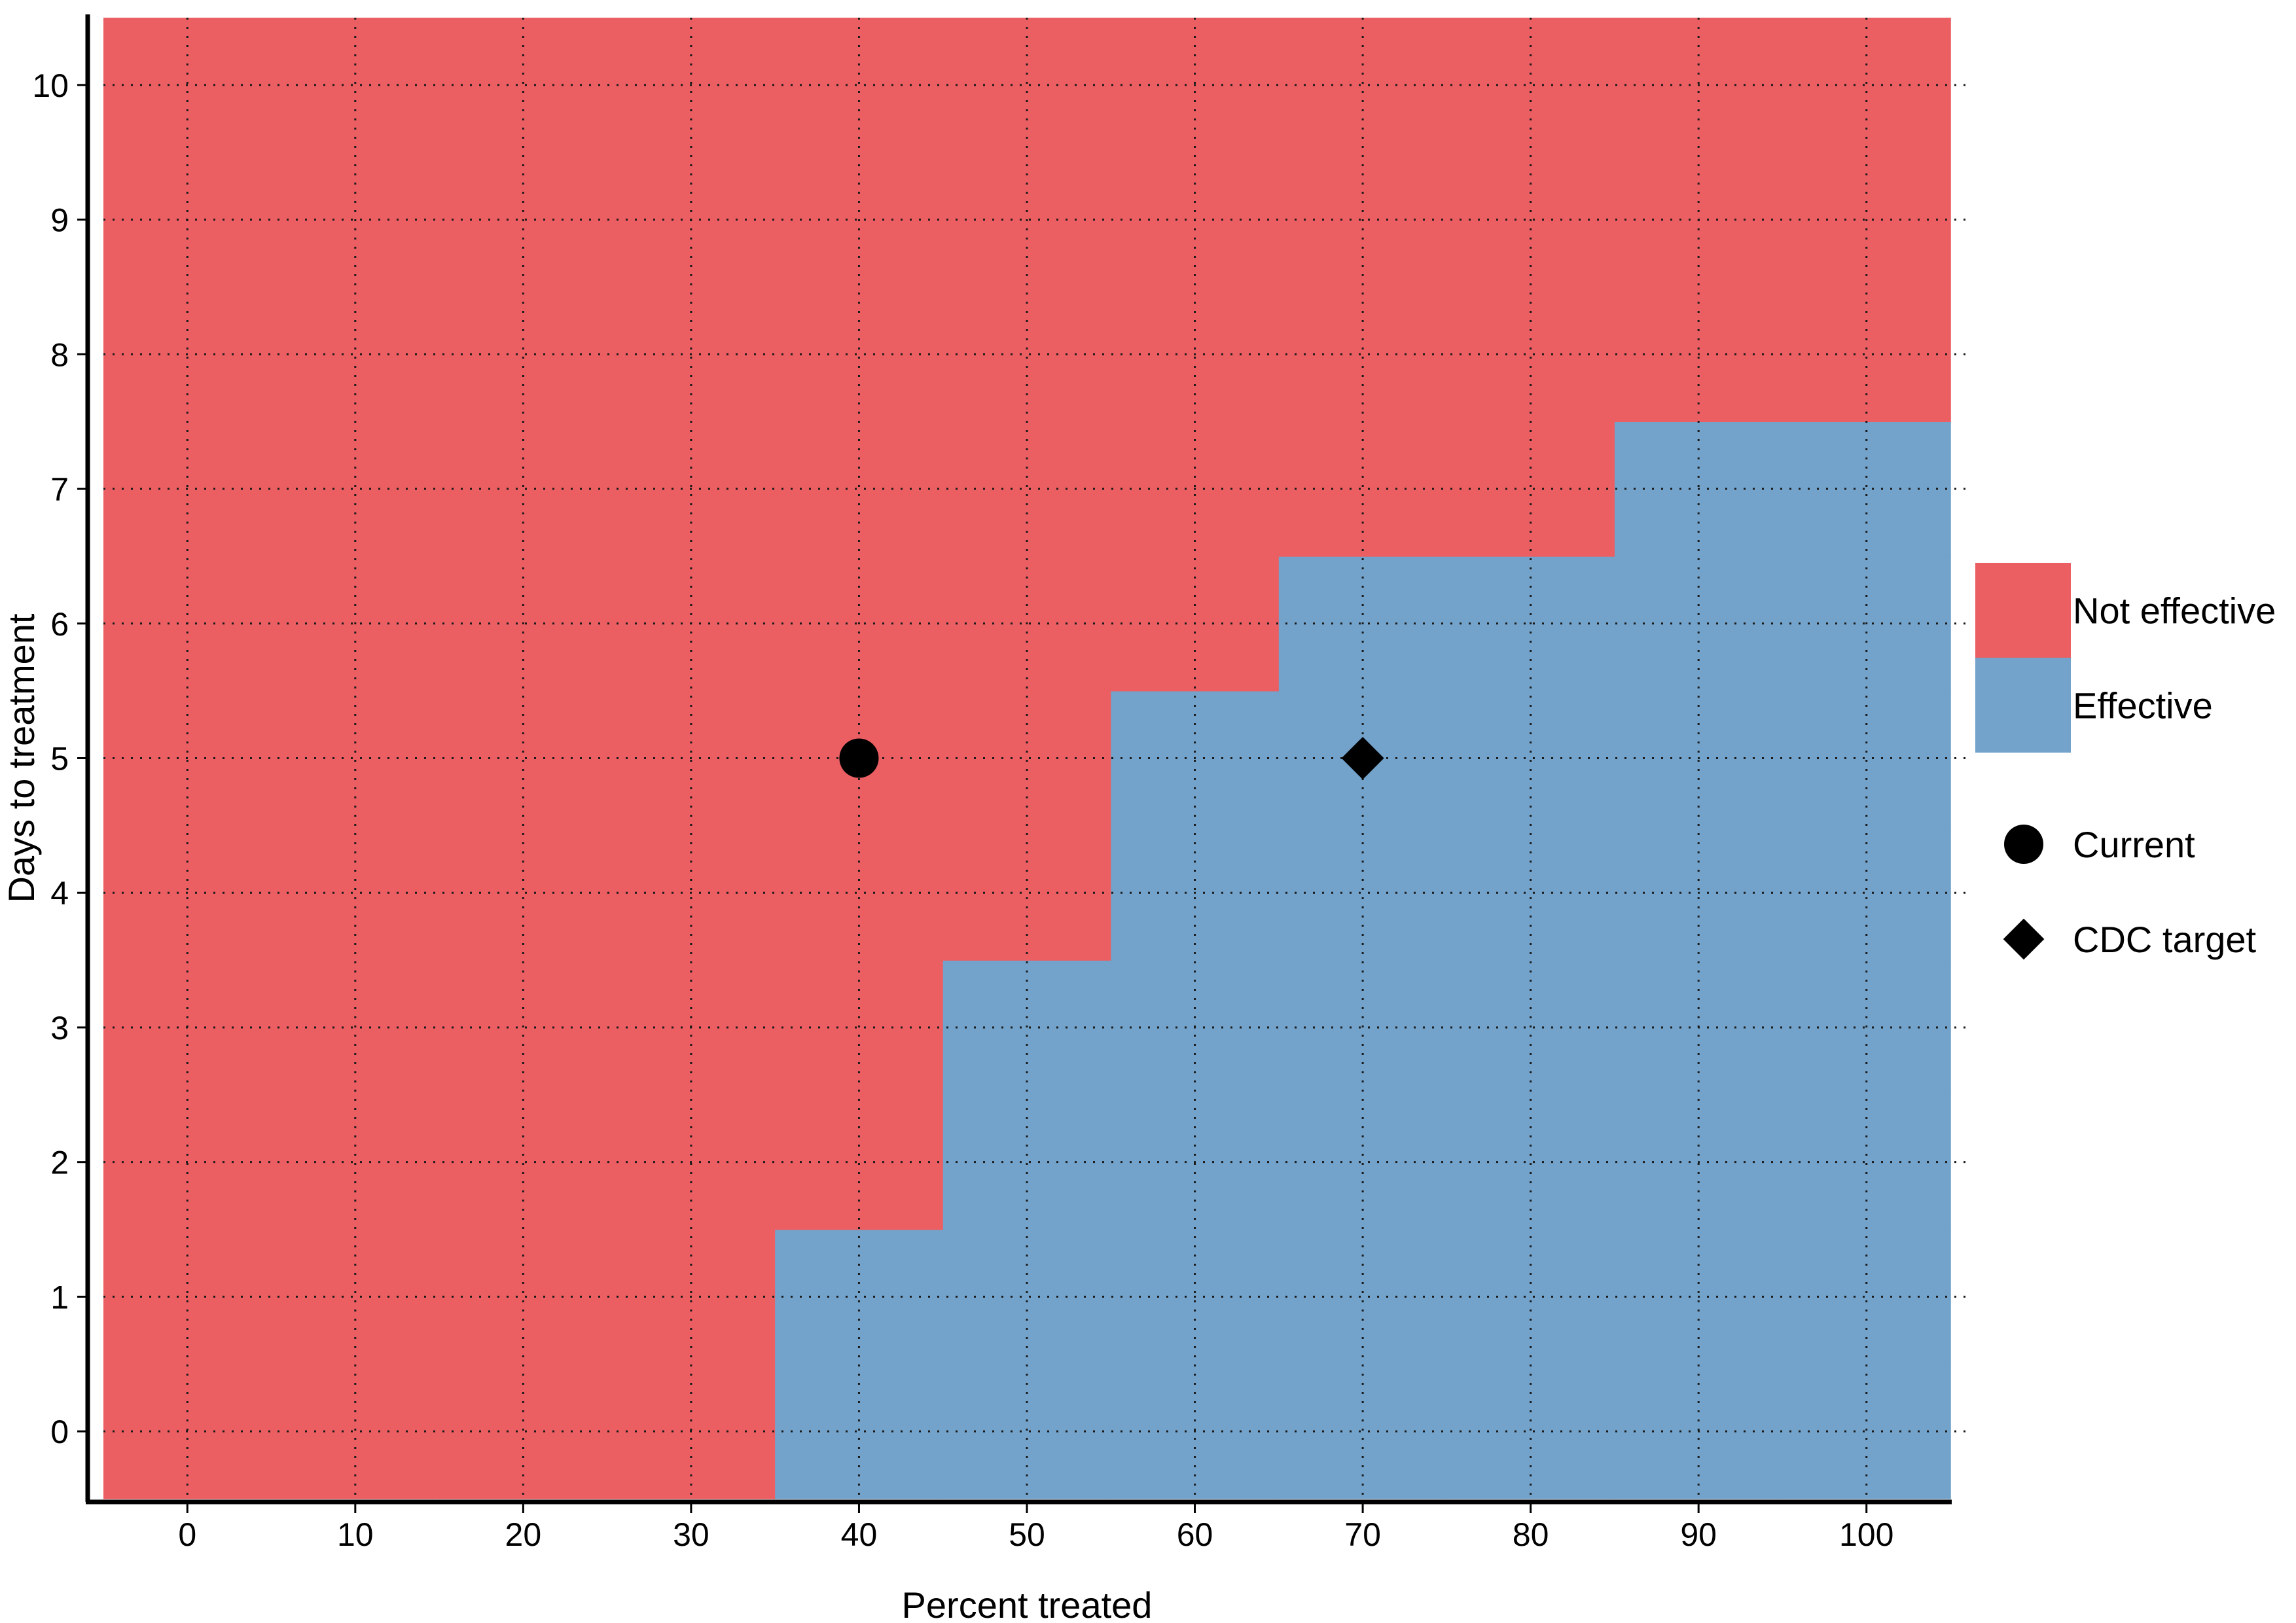  What do you see at coordinates (2165, 940) in the screenshot?
I see `legend-label: CDC target` at bounding box center [2165, 940].